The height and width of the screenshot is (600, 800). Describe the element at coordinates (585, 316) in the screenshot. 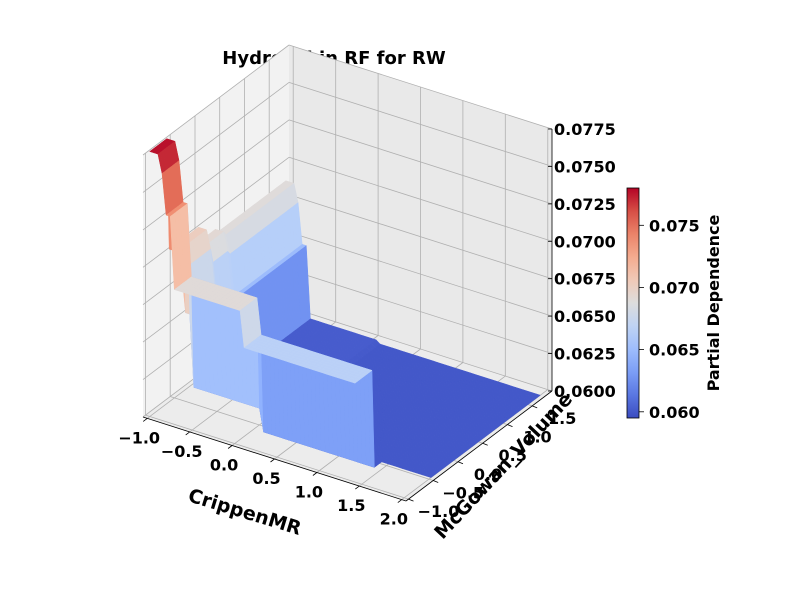

I see `z-tick-label: 0.0650` at that location.